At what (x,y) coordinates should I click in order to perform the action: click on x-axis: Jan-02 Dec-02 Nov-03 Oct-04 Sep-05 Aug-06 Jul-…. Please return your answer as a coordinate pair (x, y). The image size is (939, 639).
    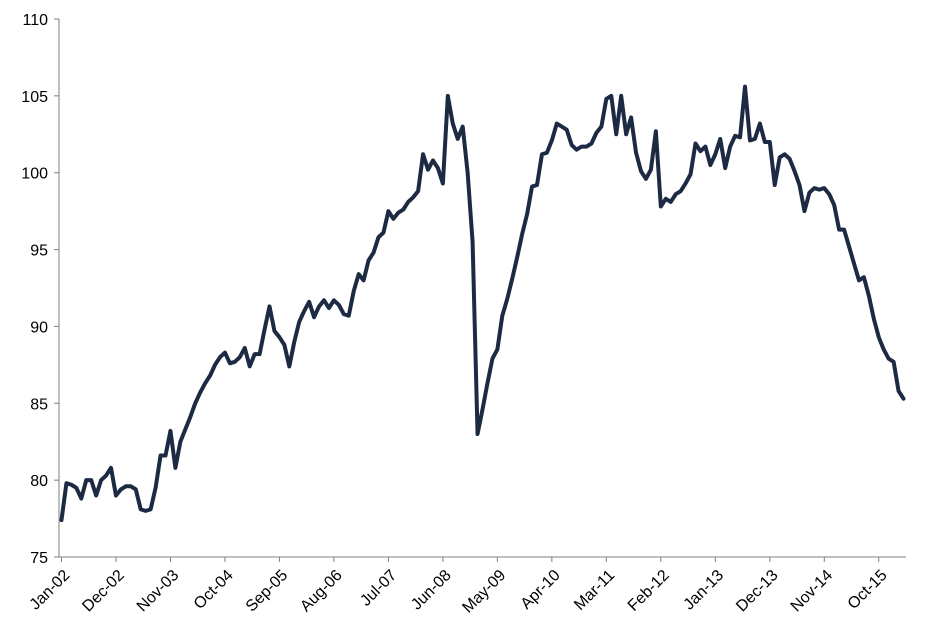
    Looking at the image, I should click on (466, 586).